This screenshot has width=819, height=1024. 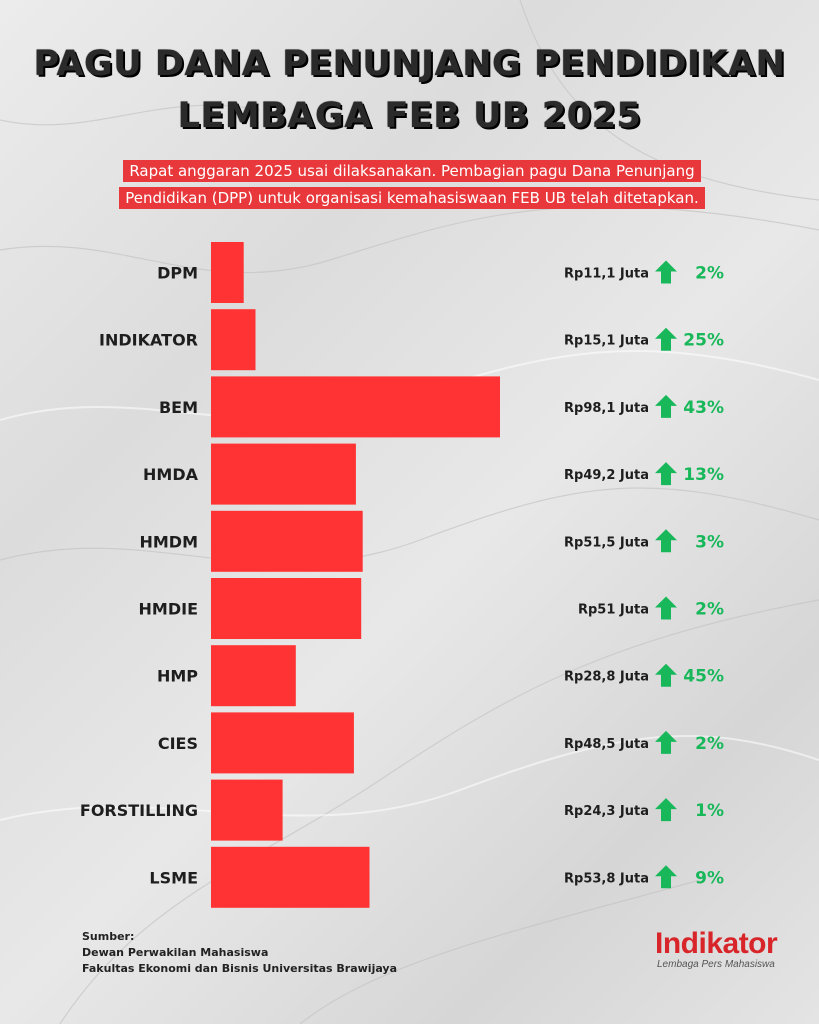 I want to click on indikator-logo: Indikator Lembaga Pers Mahasiswa, so click(x=716, y=948).